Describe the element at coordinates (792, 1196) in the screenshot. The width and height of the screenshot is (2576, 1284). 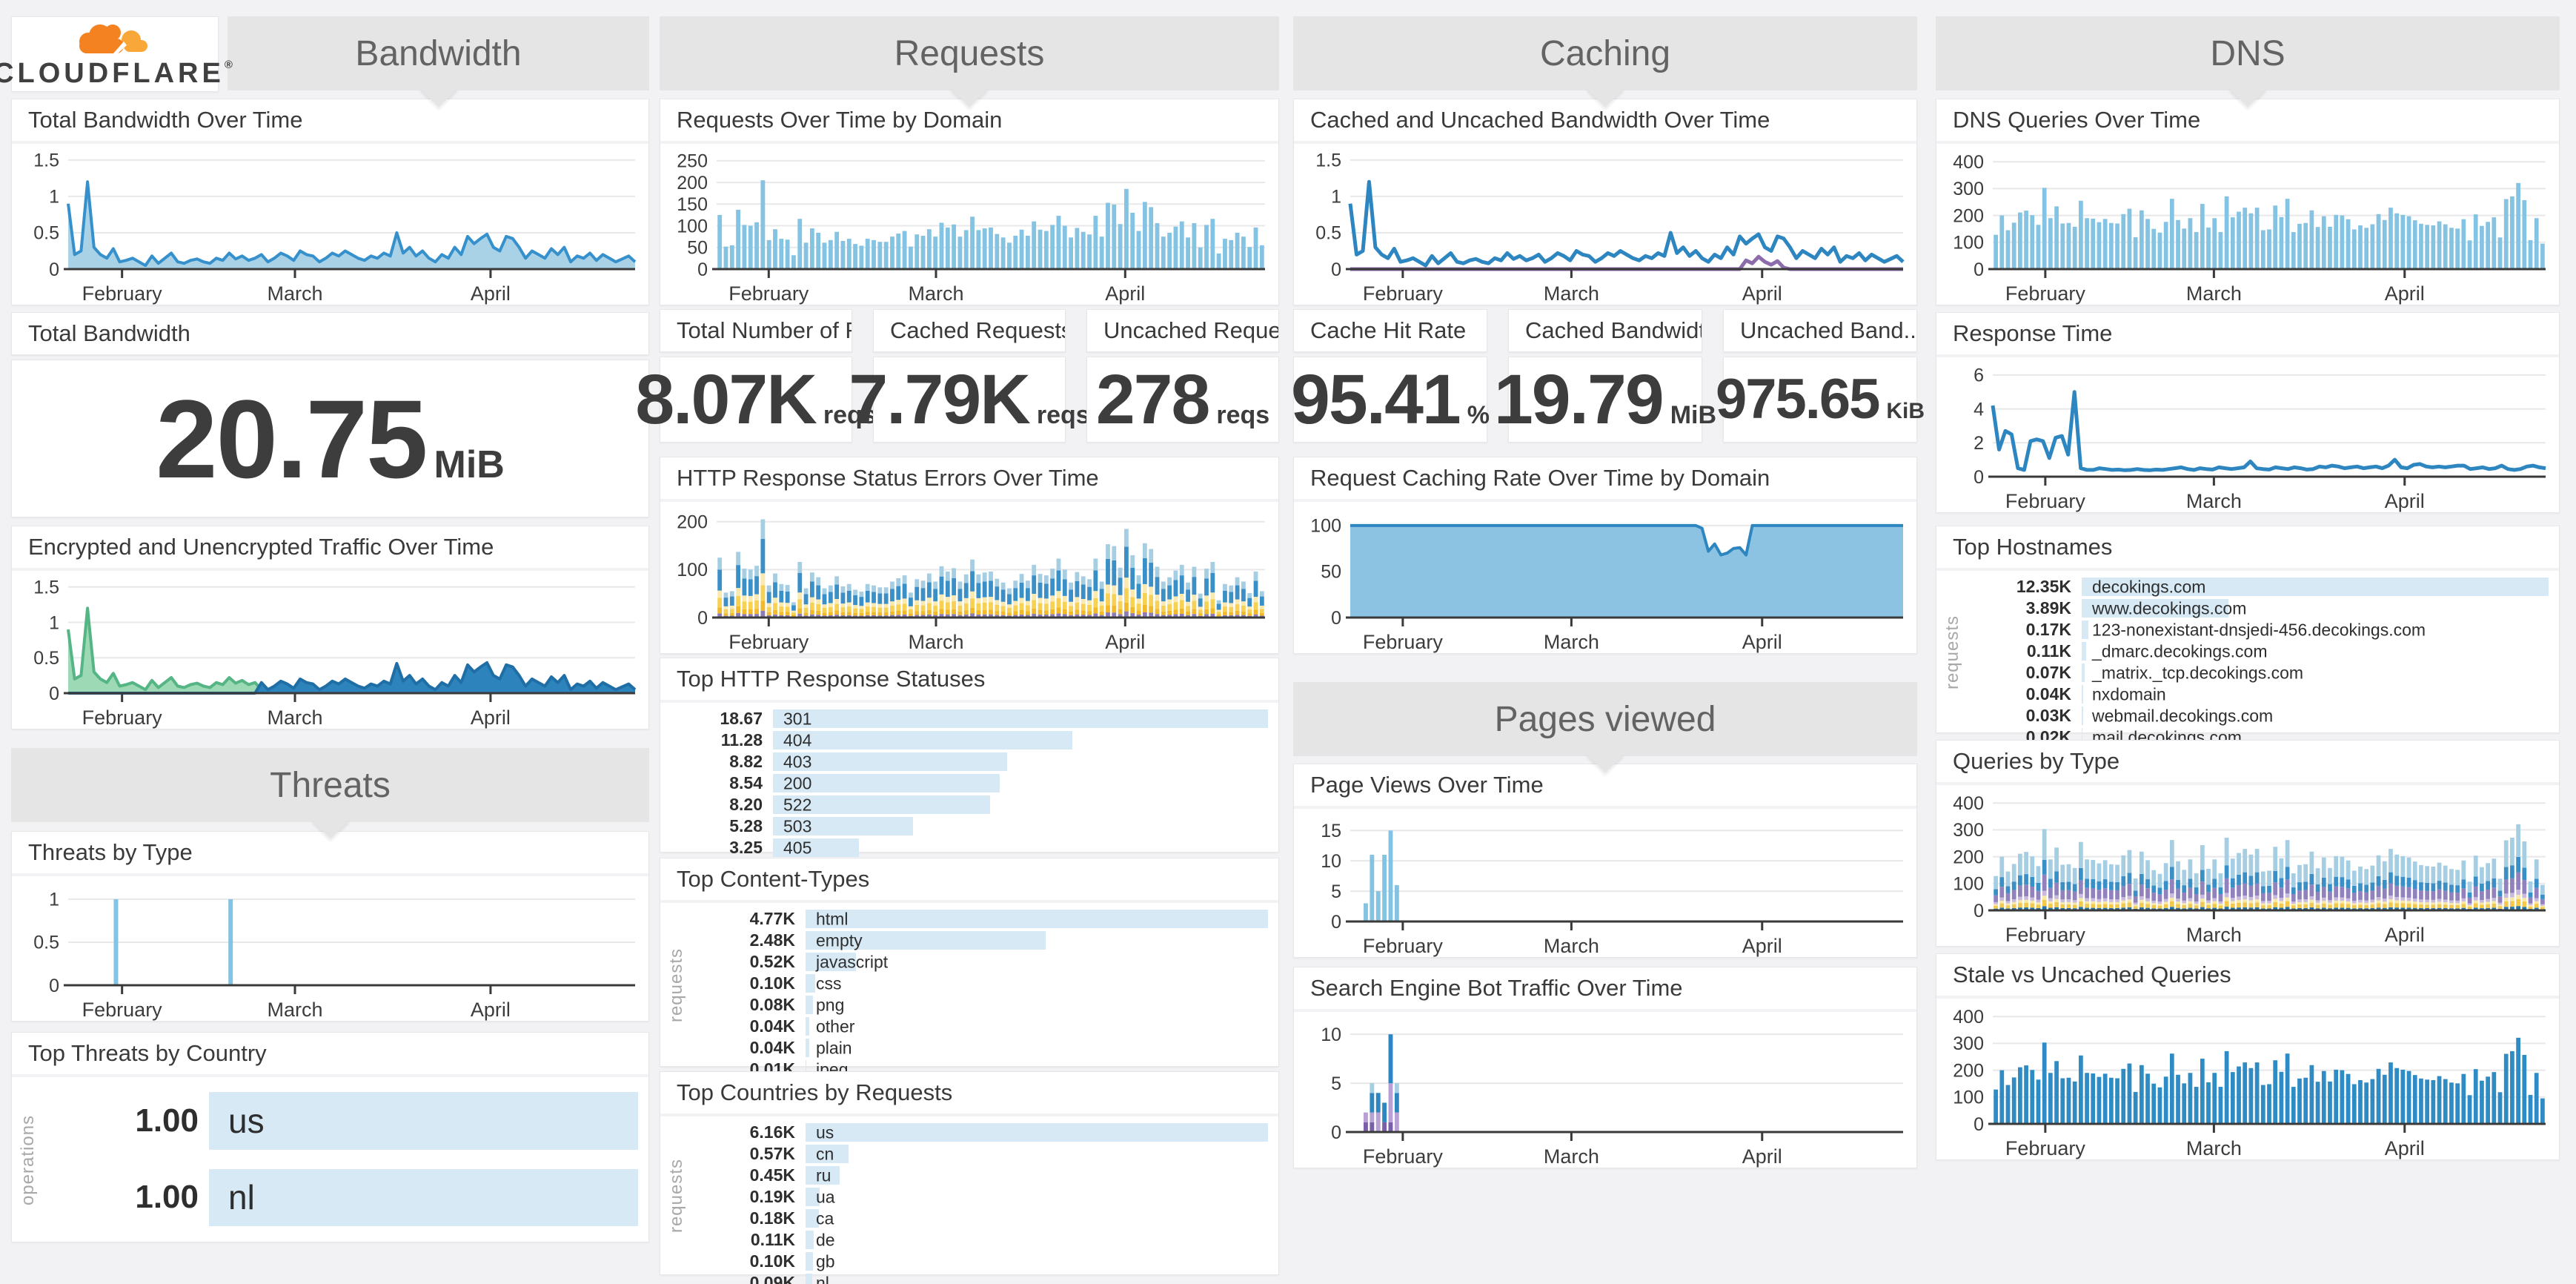
I see `list-item: 0.19K ua` at that location.